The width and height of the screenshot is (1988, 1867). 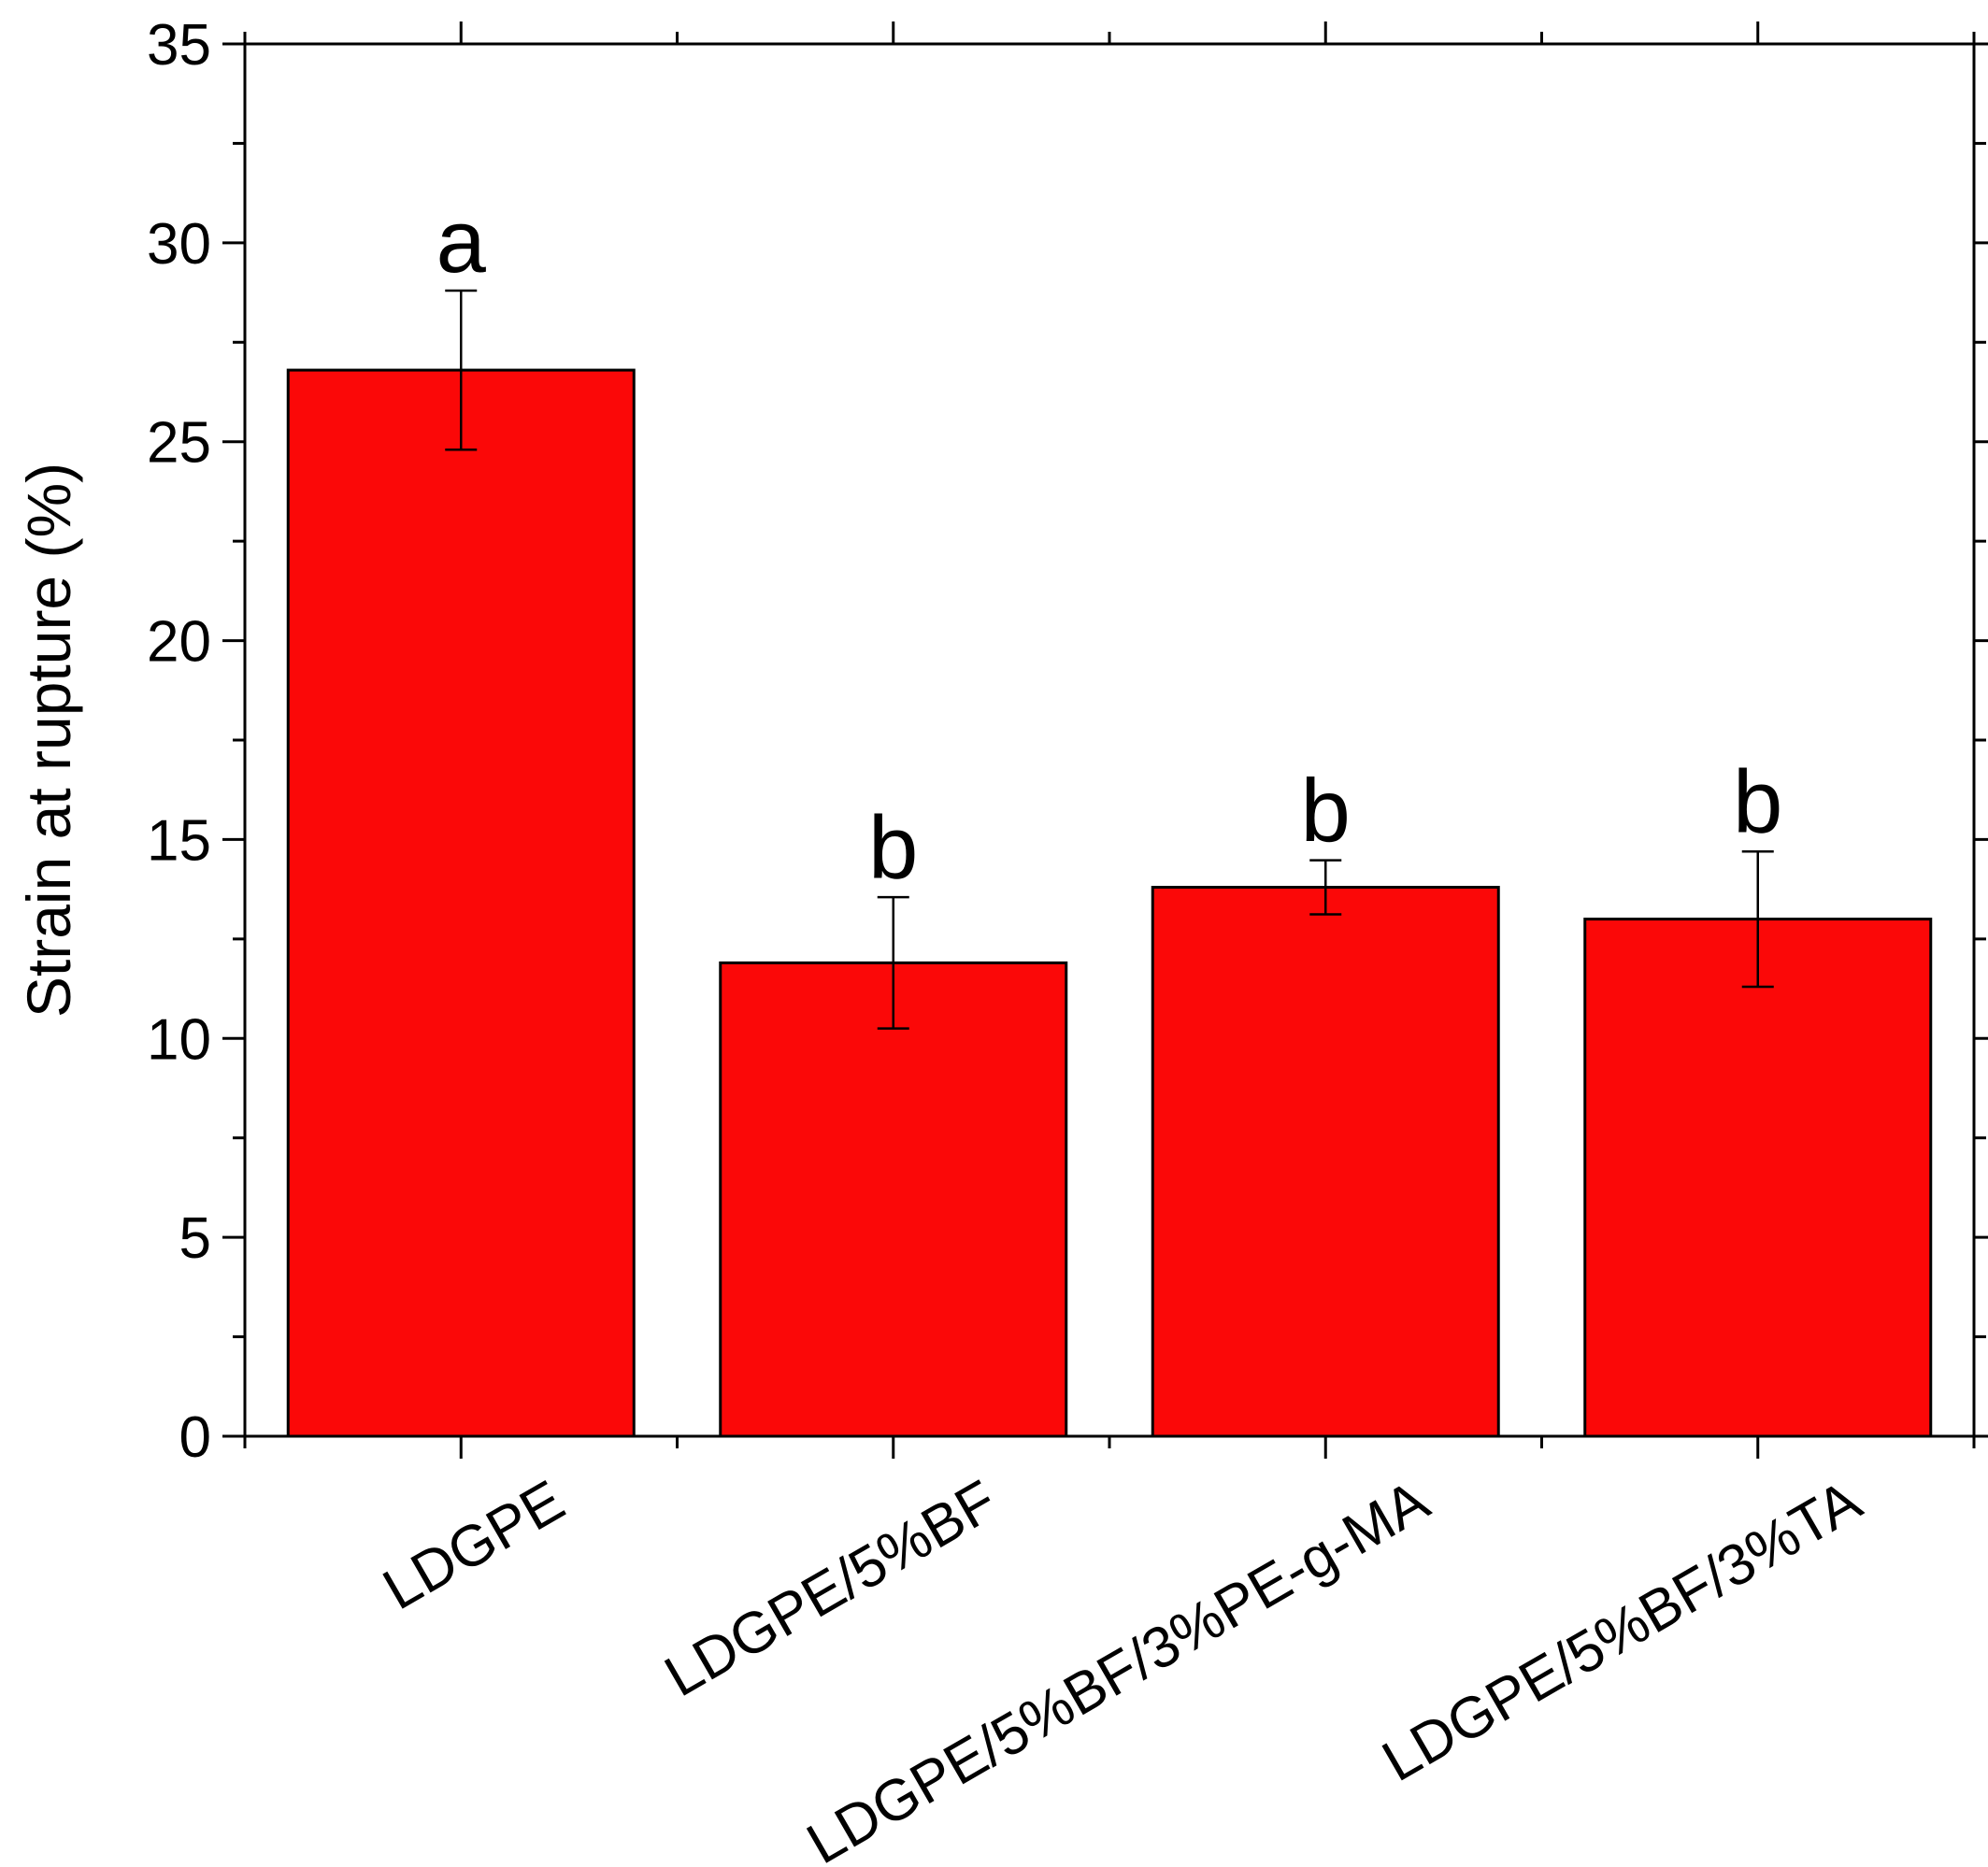 What do you see at coordinates (1622, 1631) in the screenshot?
I see `x-category-label: LDGPE/5%BF/3%TA` at bounding box center [1622, 1631].